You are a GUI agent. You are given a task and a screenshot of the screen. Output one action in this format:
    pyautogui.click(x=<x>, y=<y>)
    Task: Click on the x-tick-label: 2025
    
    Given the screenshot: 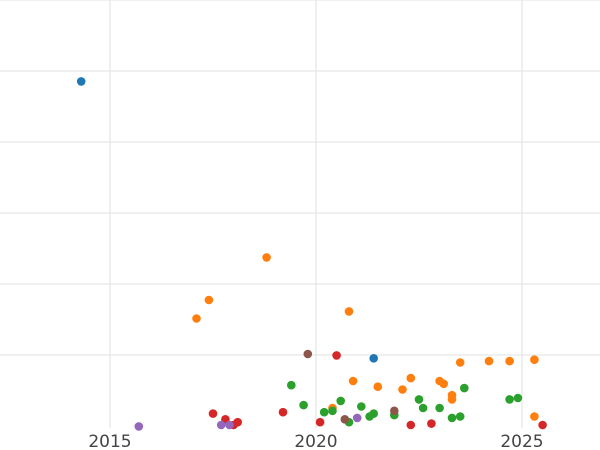 What is the action you would take?
    pyautogui.click(x=521, y=441)
    